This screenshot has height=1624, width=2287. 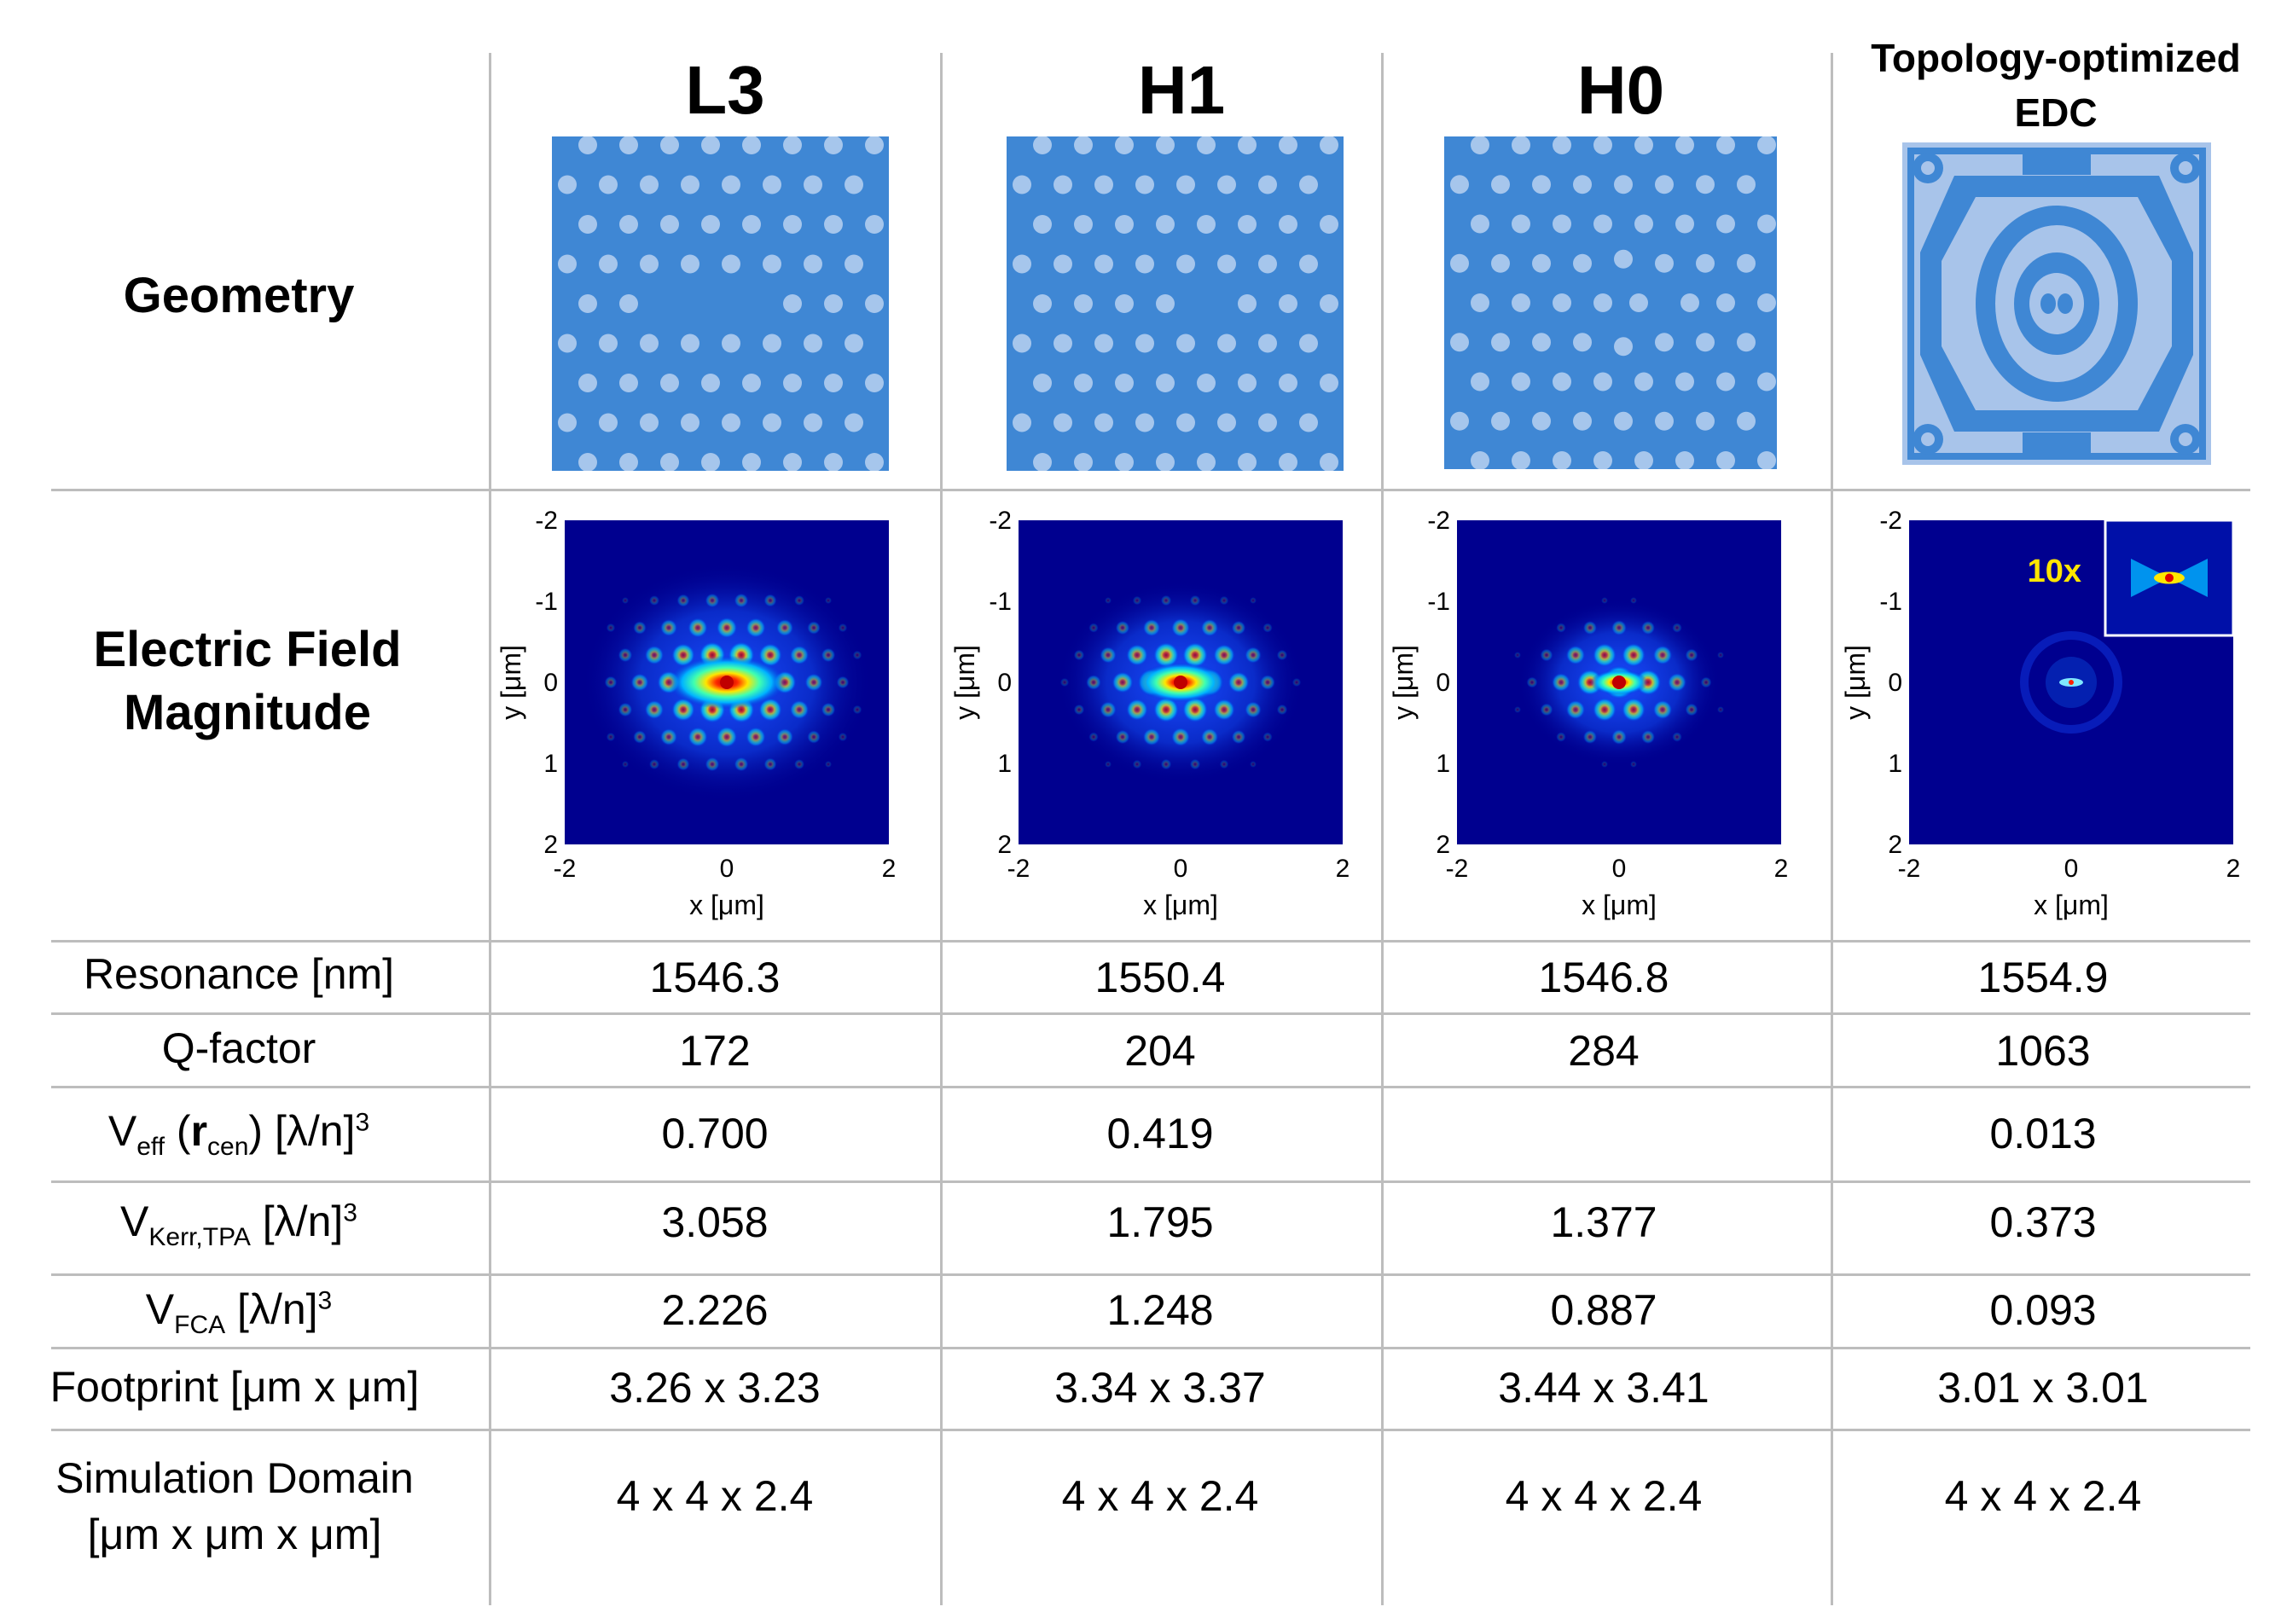 I want to click on cell-footprint: 3.44 x 3.41, so click(x=1604, y=1388).